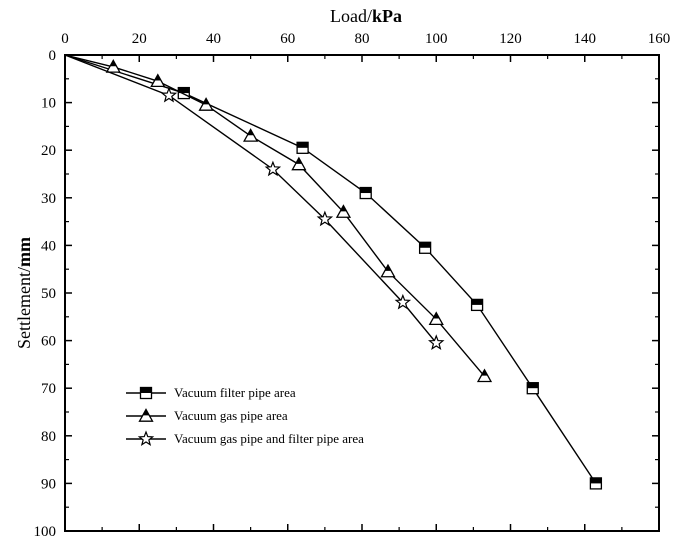  I want to click on x-tick-label: 80, so click(362, 39).